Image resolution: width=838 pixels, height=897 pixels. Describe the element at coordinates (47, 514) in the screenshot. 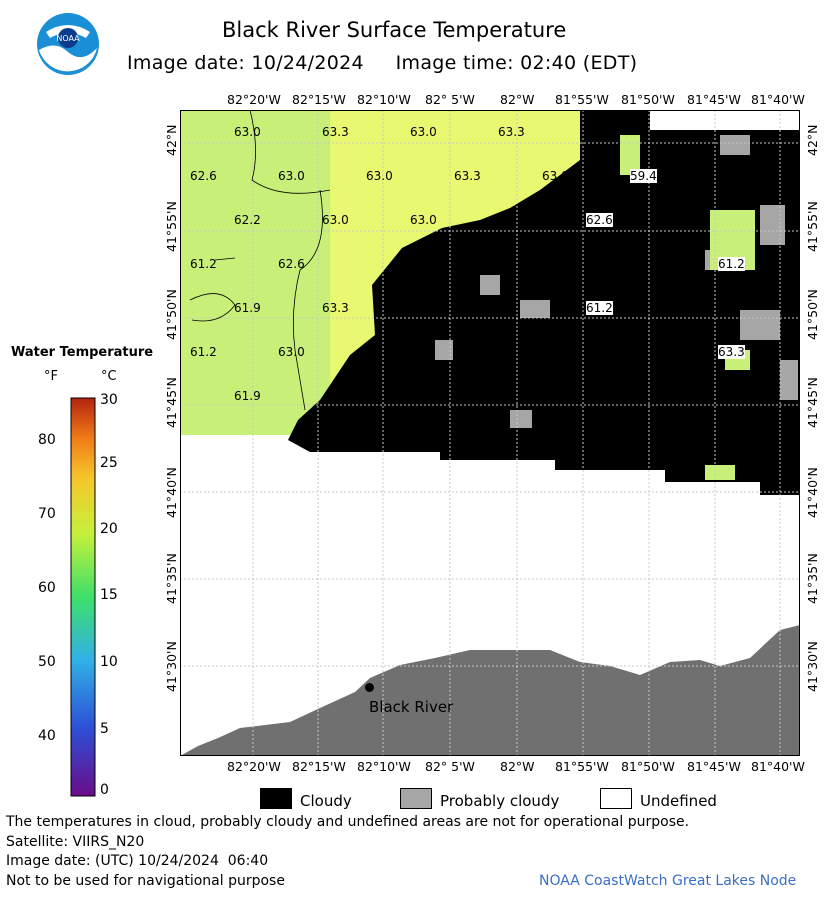

I see `legend-f-tick: 70` at that location.